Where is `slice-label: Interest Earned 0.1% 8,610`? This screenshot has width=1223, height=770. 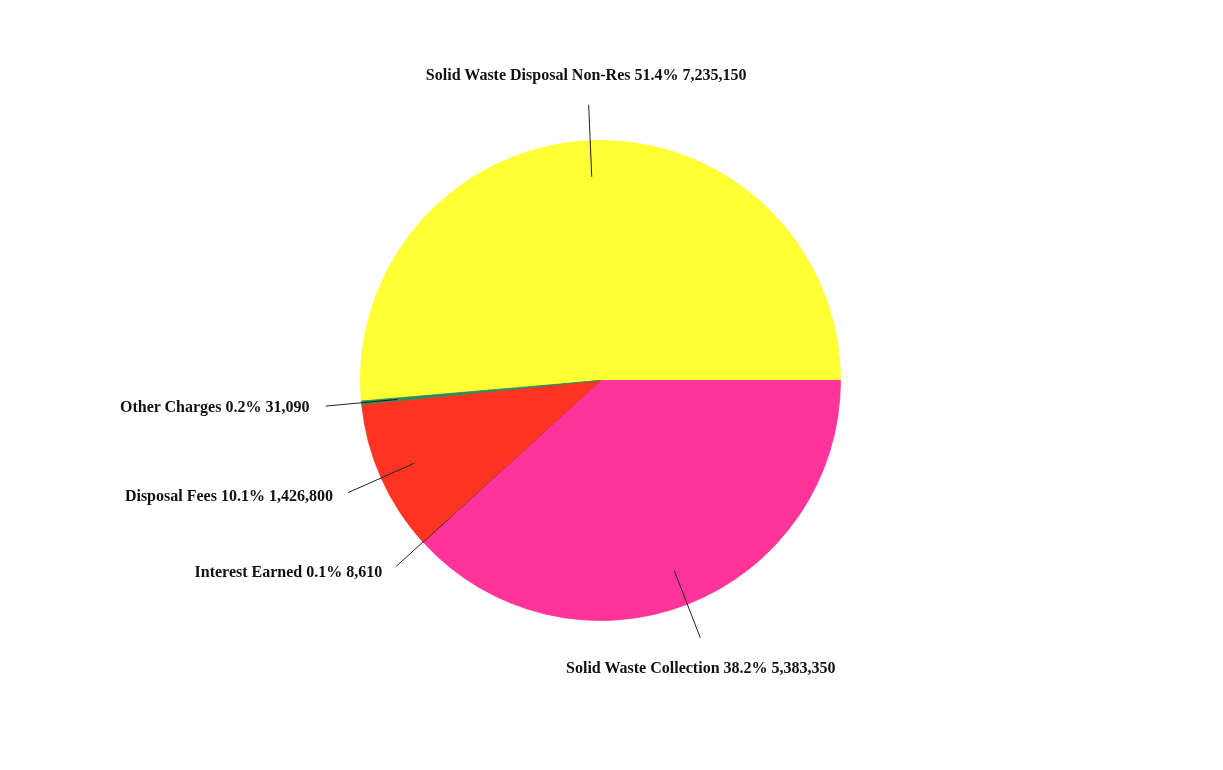
slice-label: Interest Earned 0.1% 8,610 is located at coordinates (288, 571).